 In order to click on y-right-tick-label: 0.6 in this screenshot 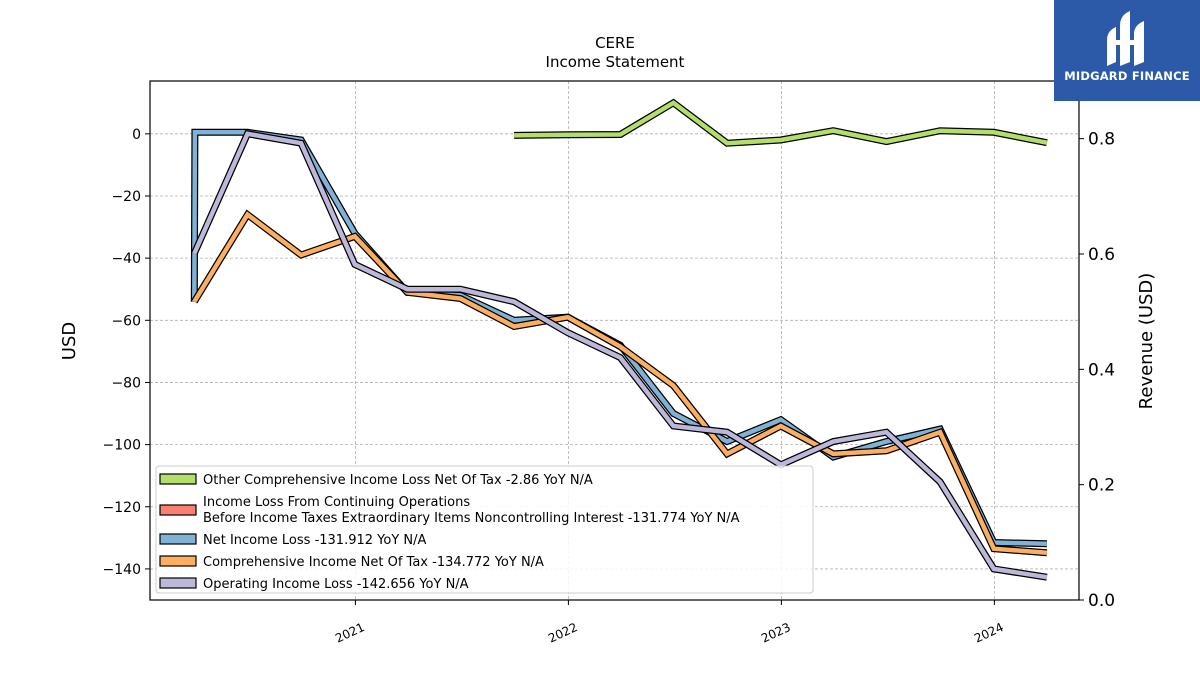, I will do `click(1101, 255)`.